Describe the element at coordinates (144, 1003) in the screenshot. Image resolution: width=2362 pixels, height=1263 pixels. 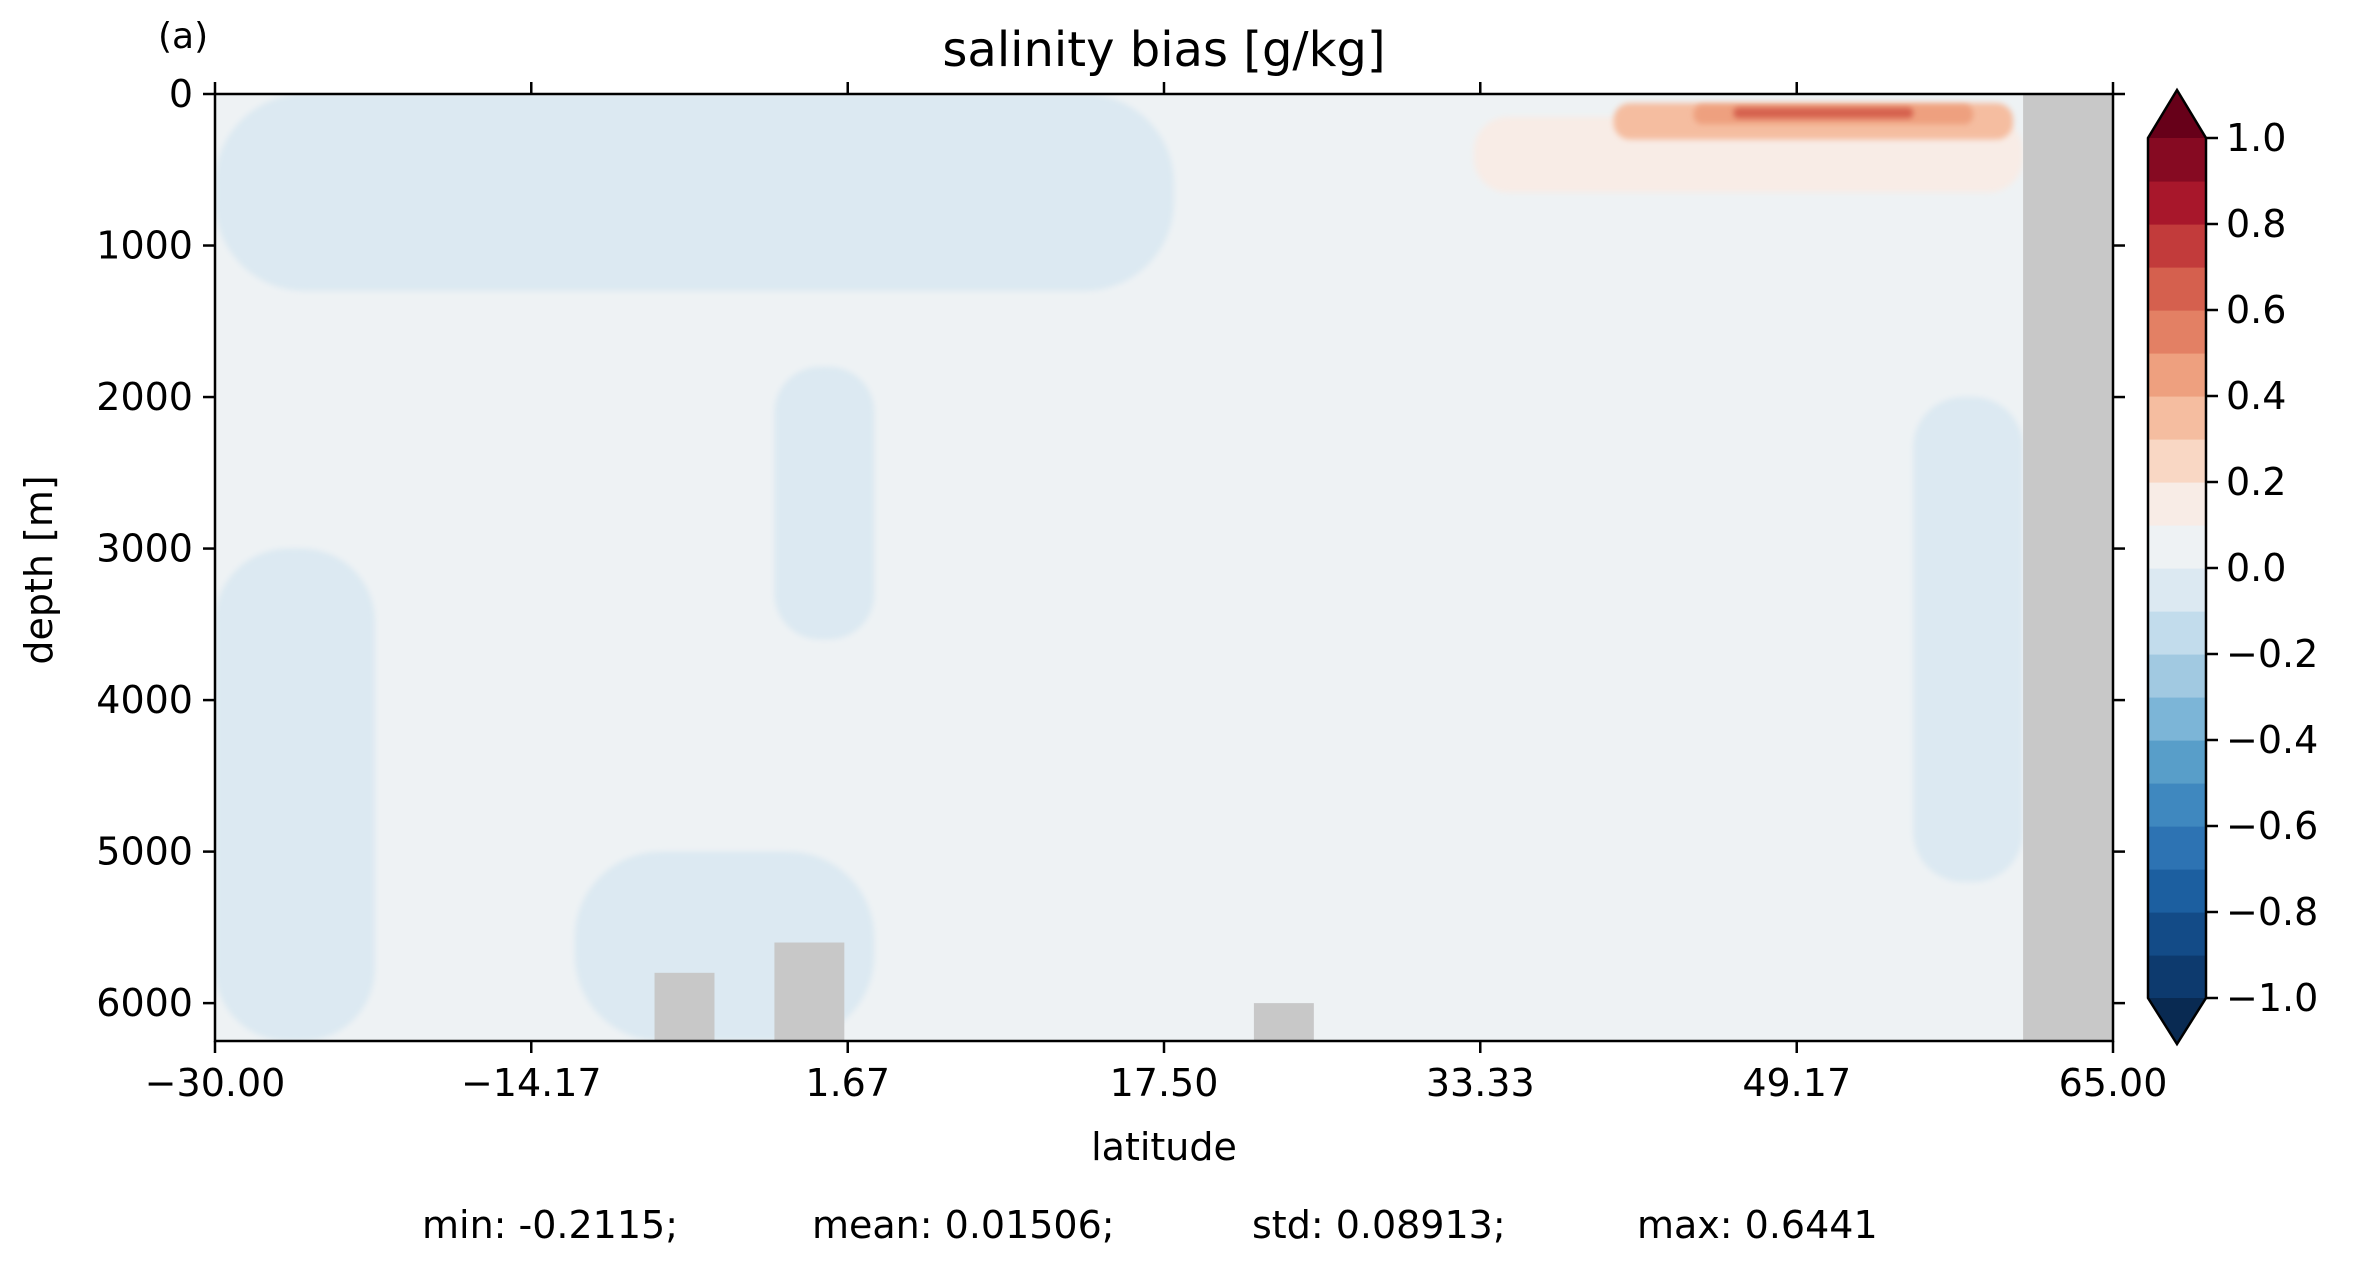
I see `y-tick-label: 6000` at that location.